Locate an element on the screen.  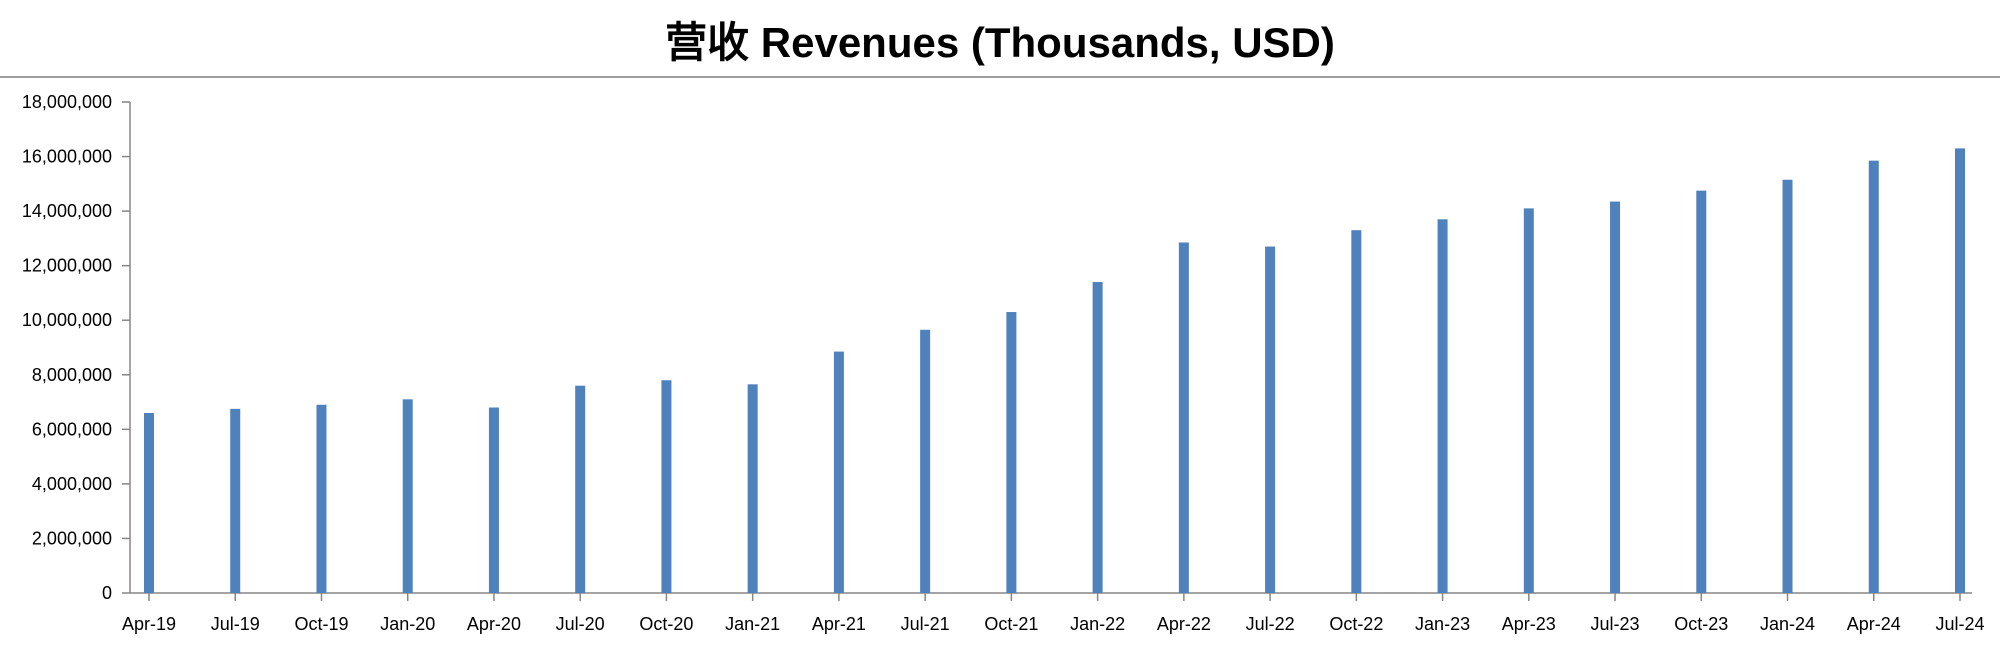
x-tick-label: Jul-20 is located at coordinates (580, 624).